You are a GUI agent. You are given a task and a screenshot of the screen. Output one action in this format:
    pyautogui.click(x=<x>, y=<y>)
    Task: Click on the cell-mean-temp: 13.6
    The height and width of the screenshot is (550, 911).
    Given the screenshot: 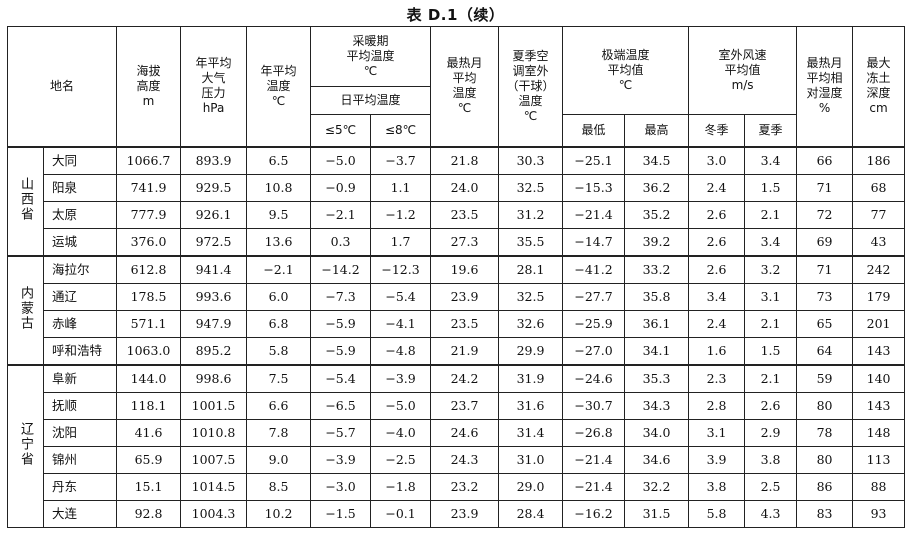 What is the action you would take?
    pyautogui.click(x=279, y=241)
    